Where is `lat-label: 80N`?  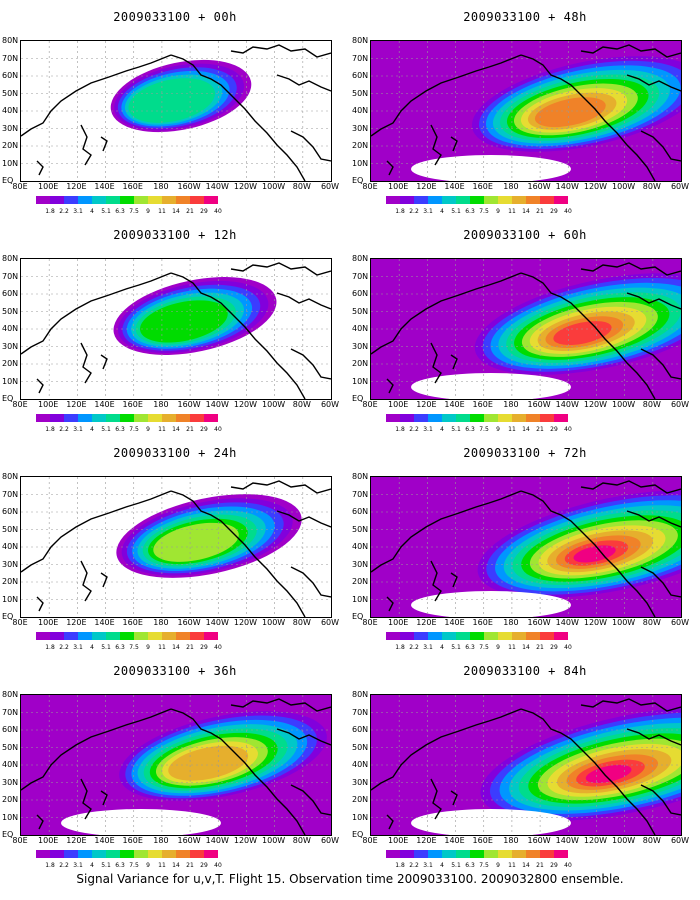
lat-label: 80N is located at coordinates (360, 694).